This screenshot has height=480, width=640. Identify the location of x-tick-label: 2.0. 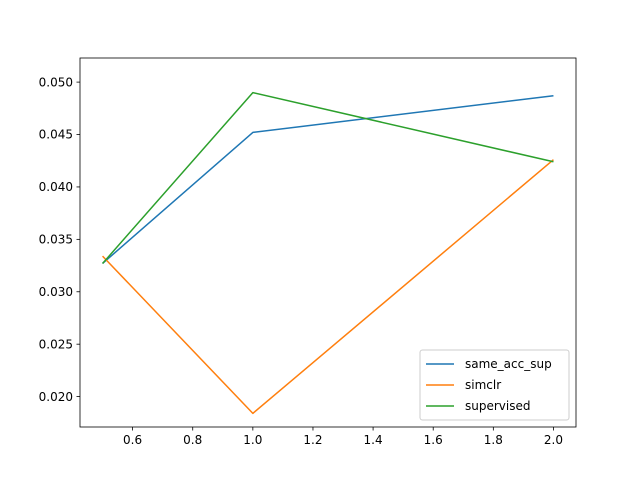
(553, 440).